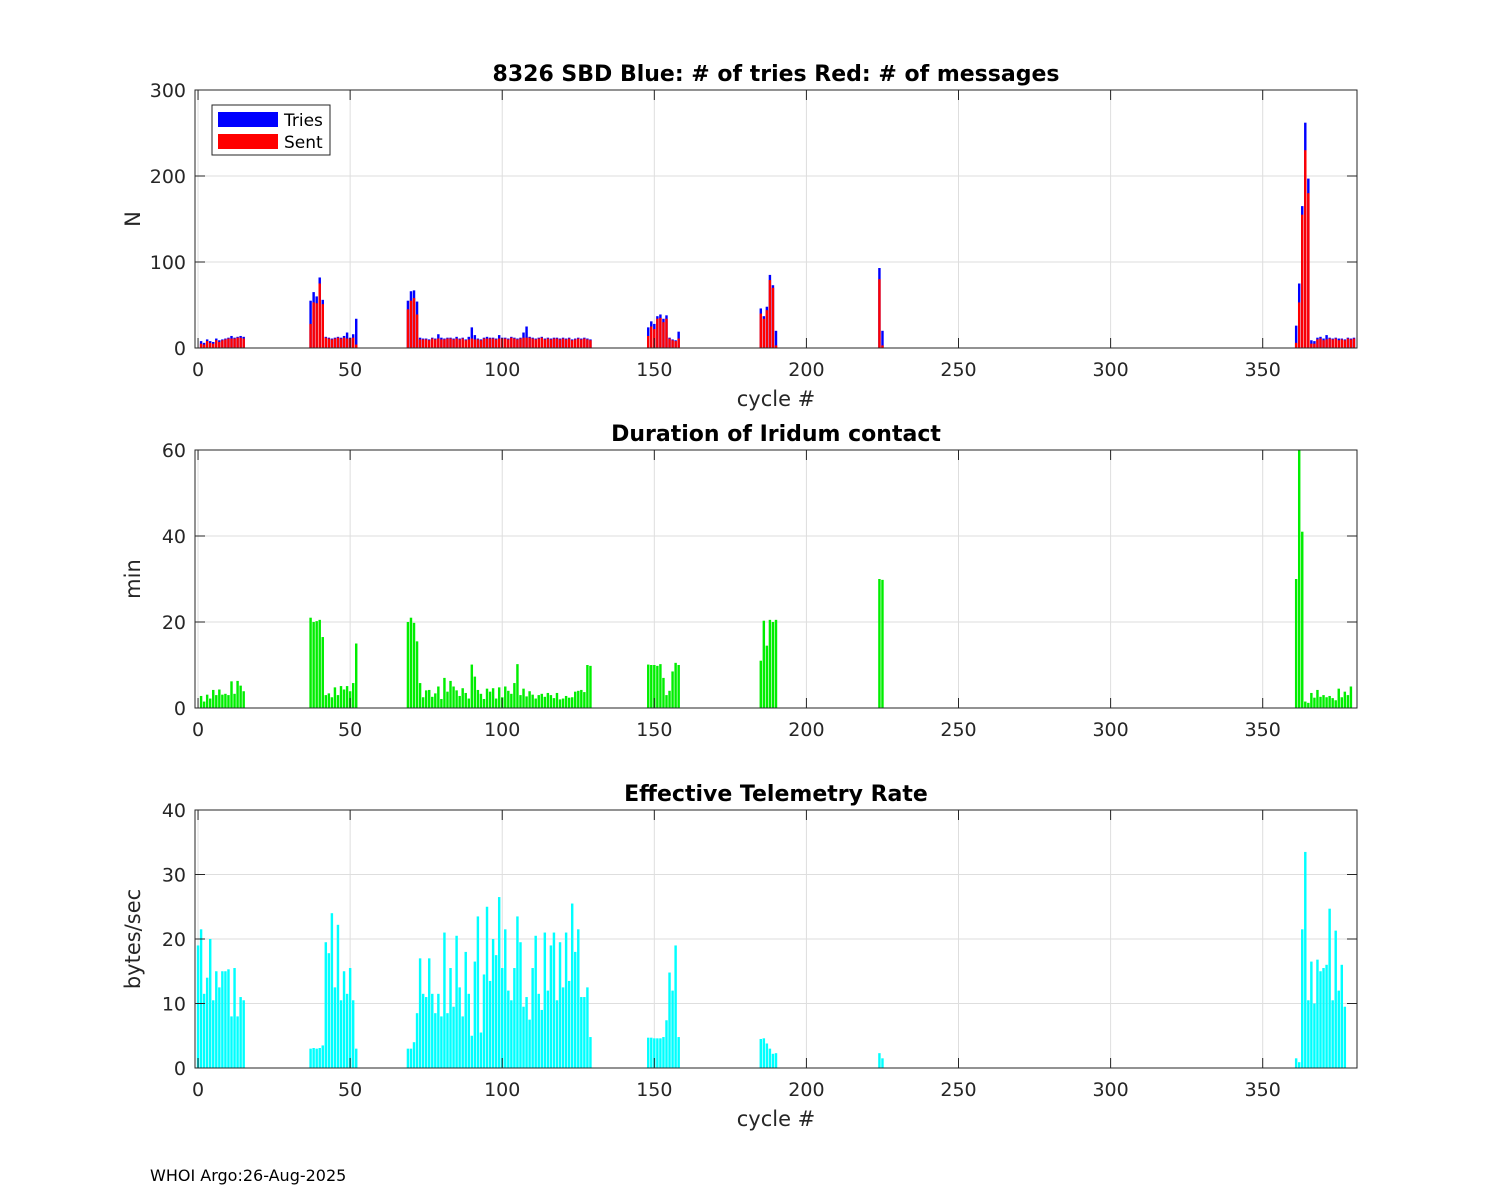  What do you see at coordinates (654, 1090) in the screenshot?
I see `x-tick-label: 150` at bounding box center [654, 1090].